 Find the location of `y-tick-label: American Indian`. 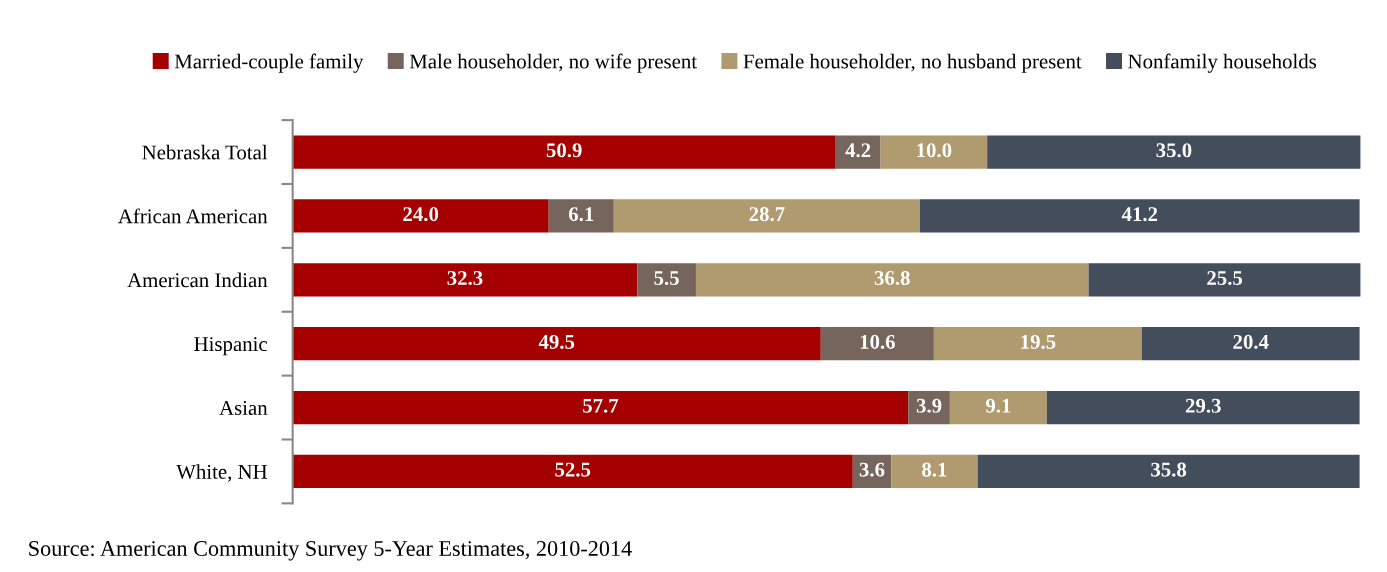

y-tick-label: American Indian is located at coordinates (197, 280).